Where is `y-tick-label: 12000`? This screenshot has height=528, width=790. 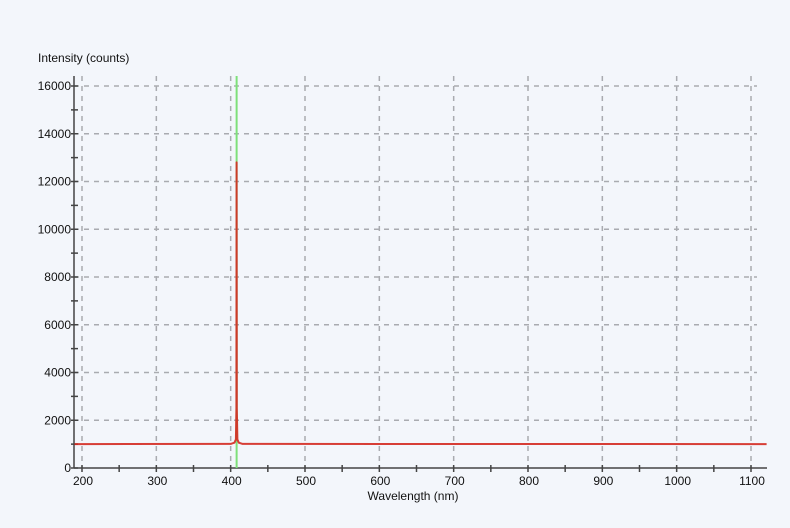 y-tick-label: 12000 is located at coordinates (55, 182).